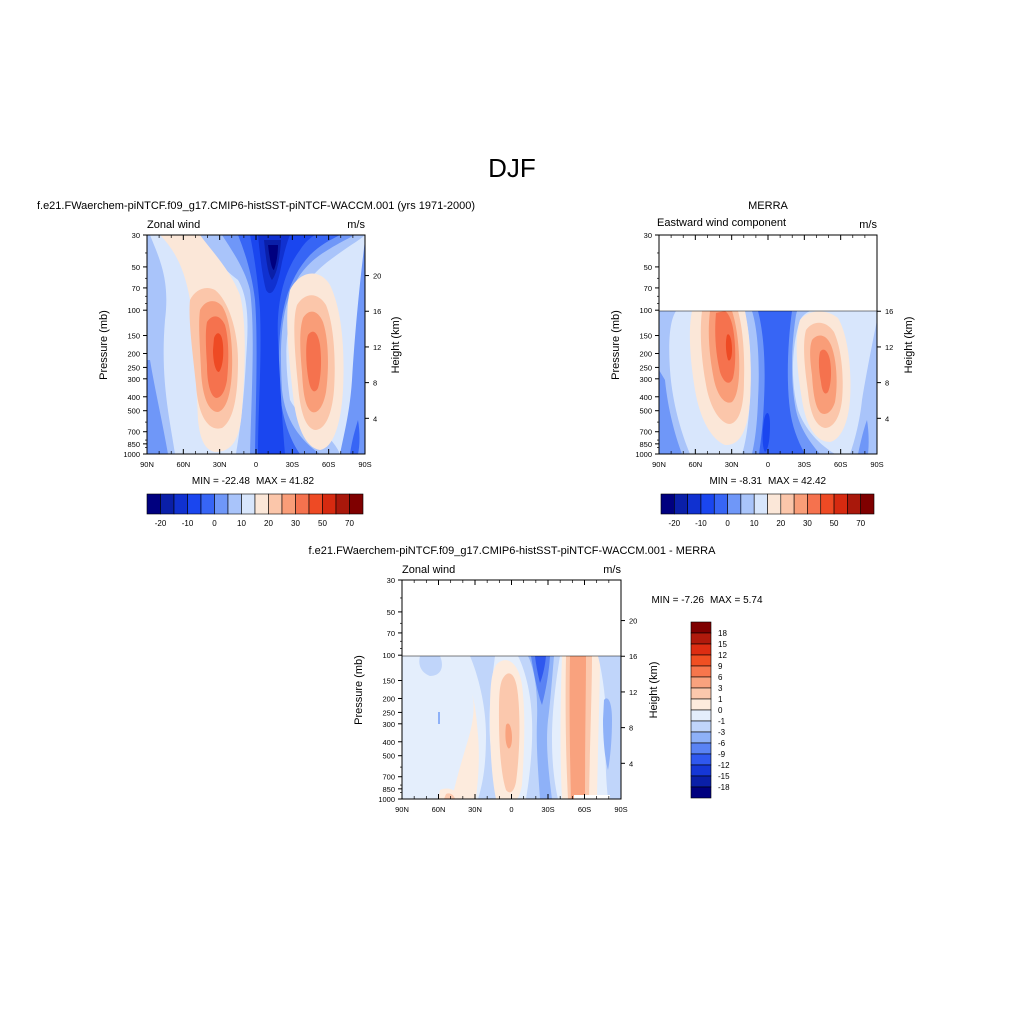 The width and height of the screenshot is (1024, 1024). What do you see at coordinates (511, 727) in the screenshot?
I see `panel-difference-contours` at bounding box center [511, 727].